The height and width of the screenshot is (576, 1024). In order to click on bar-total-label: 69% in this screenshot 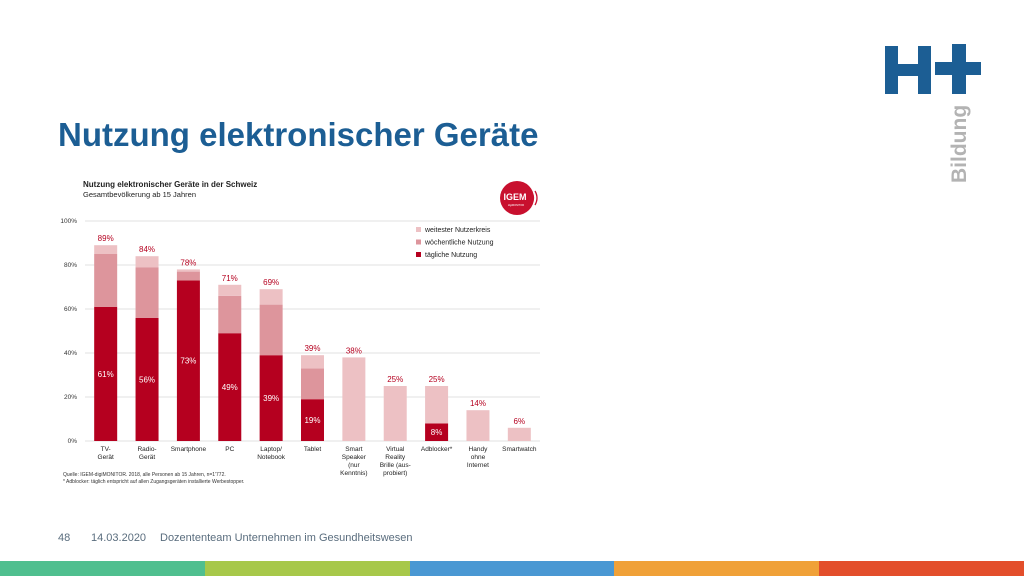, I will do `click(271, 282)`.